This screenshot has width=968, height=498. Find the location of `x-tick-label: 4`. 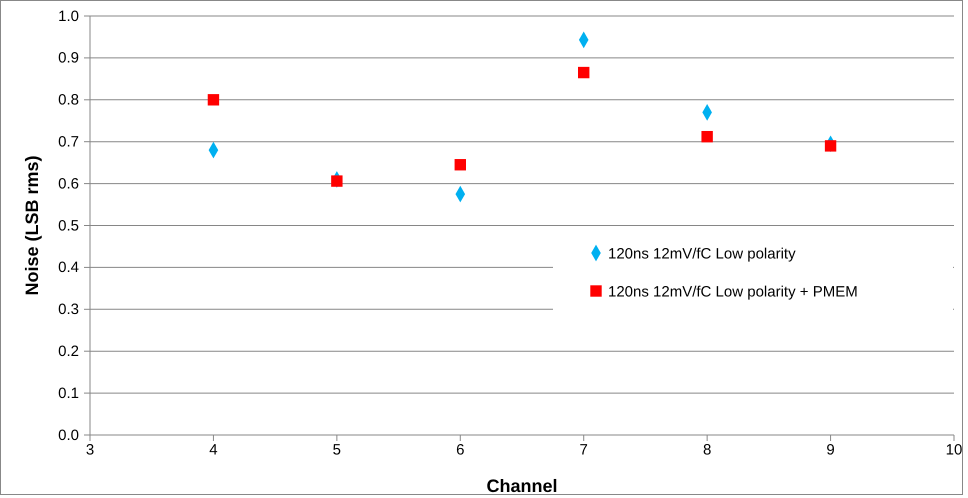

x-tick-label: 4 is located at coordinates (213, 450).